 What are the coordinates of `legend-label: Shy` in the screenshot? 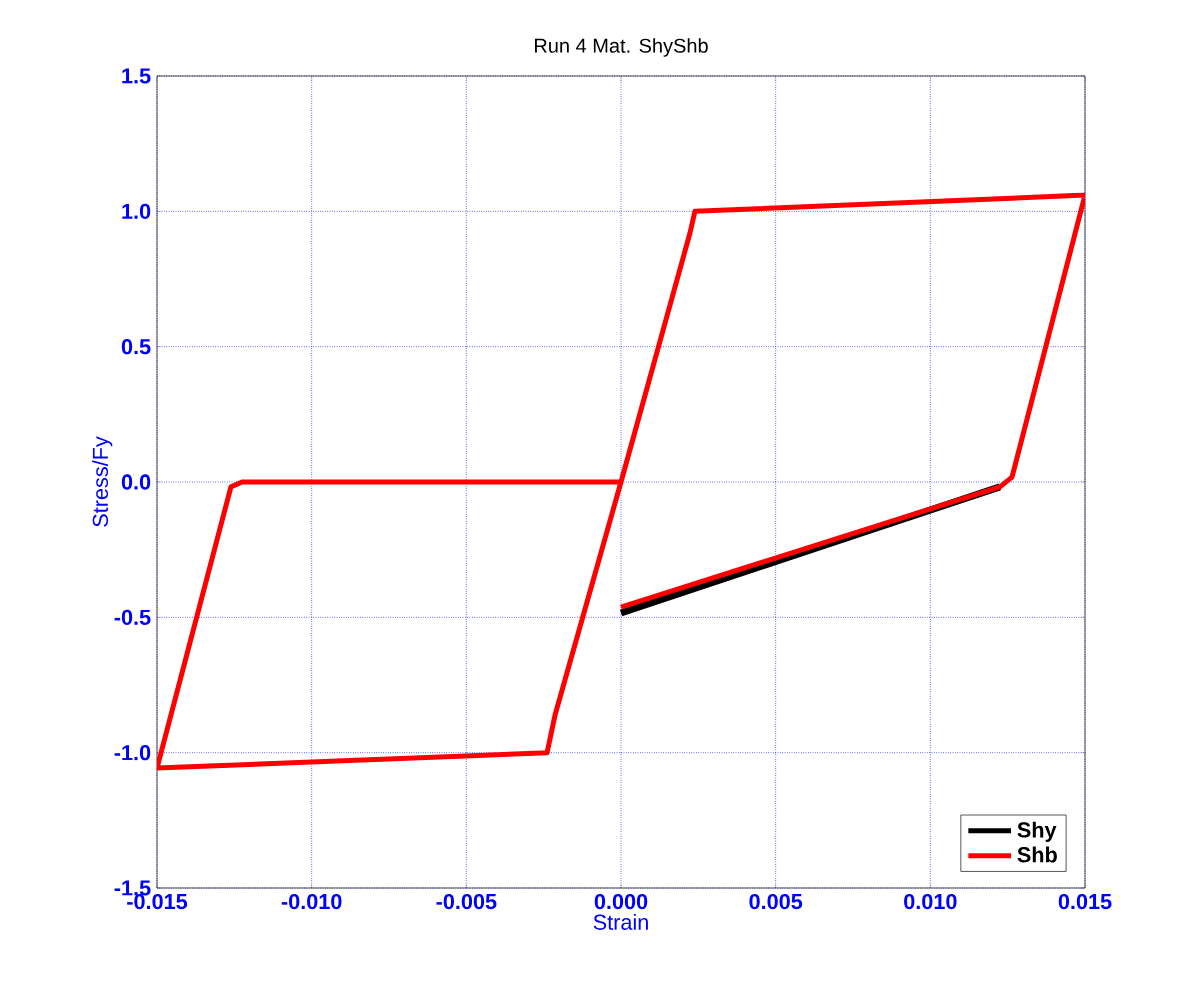 It's located at (1037, 831).